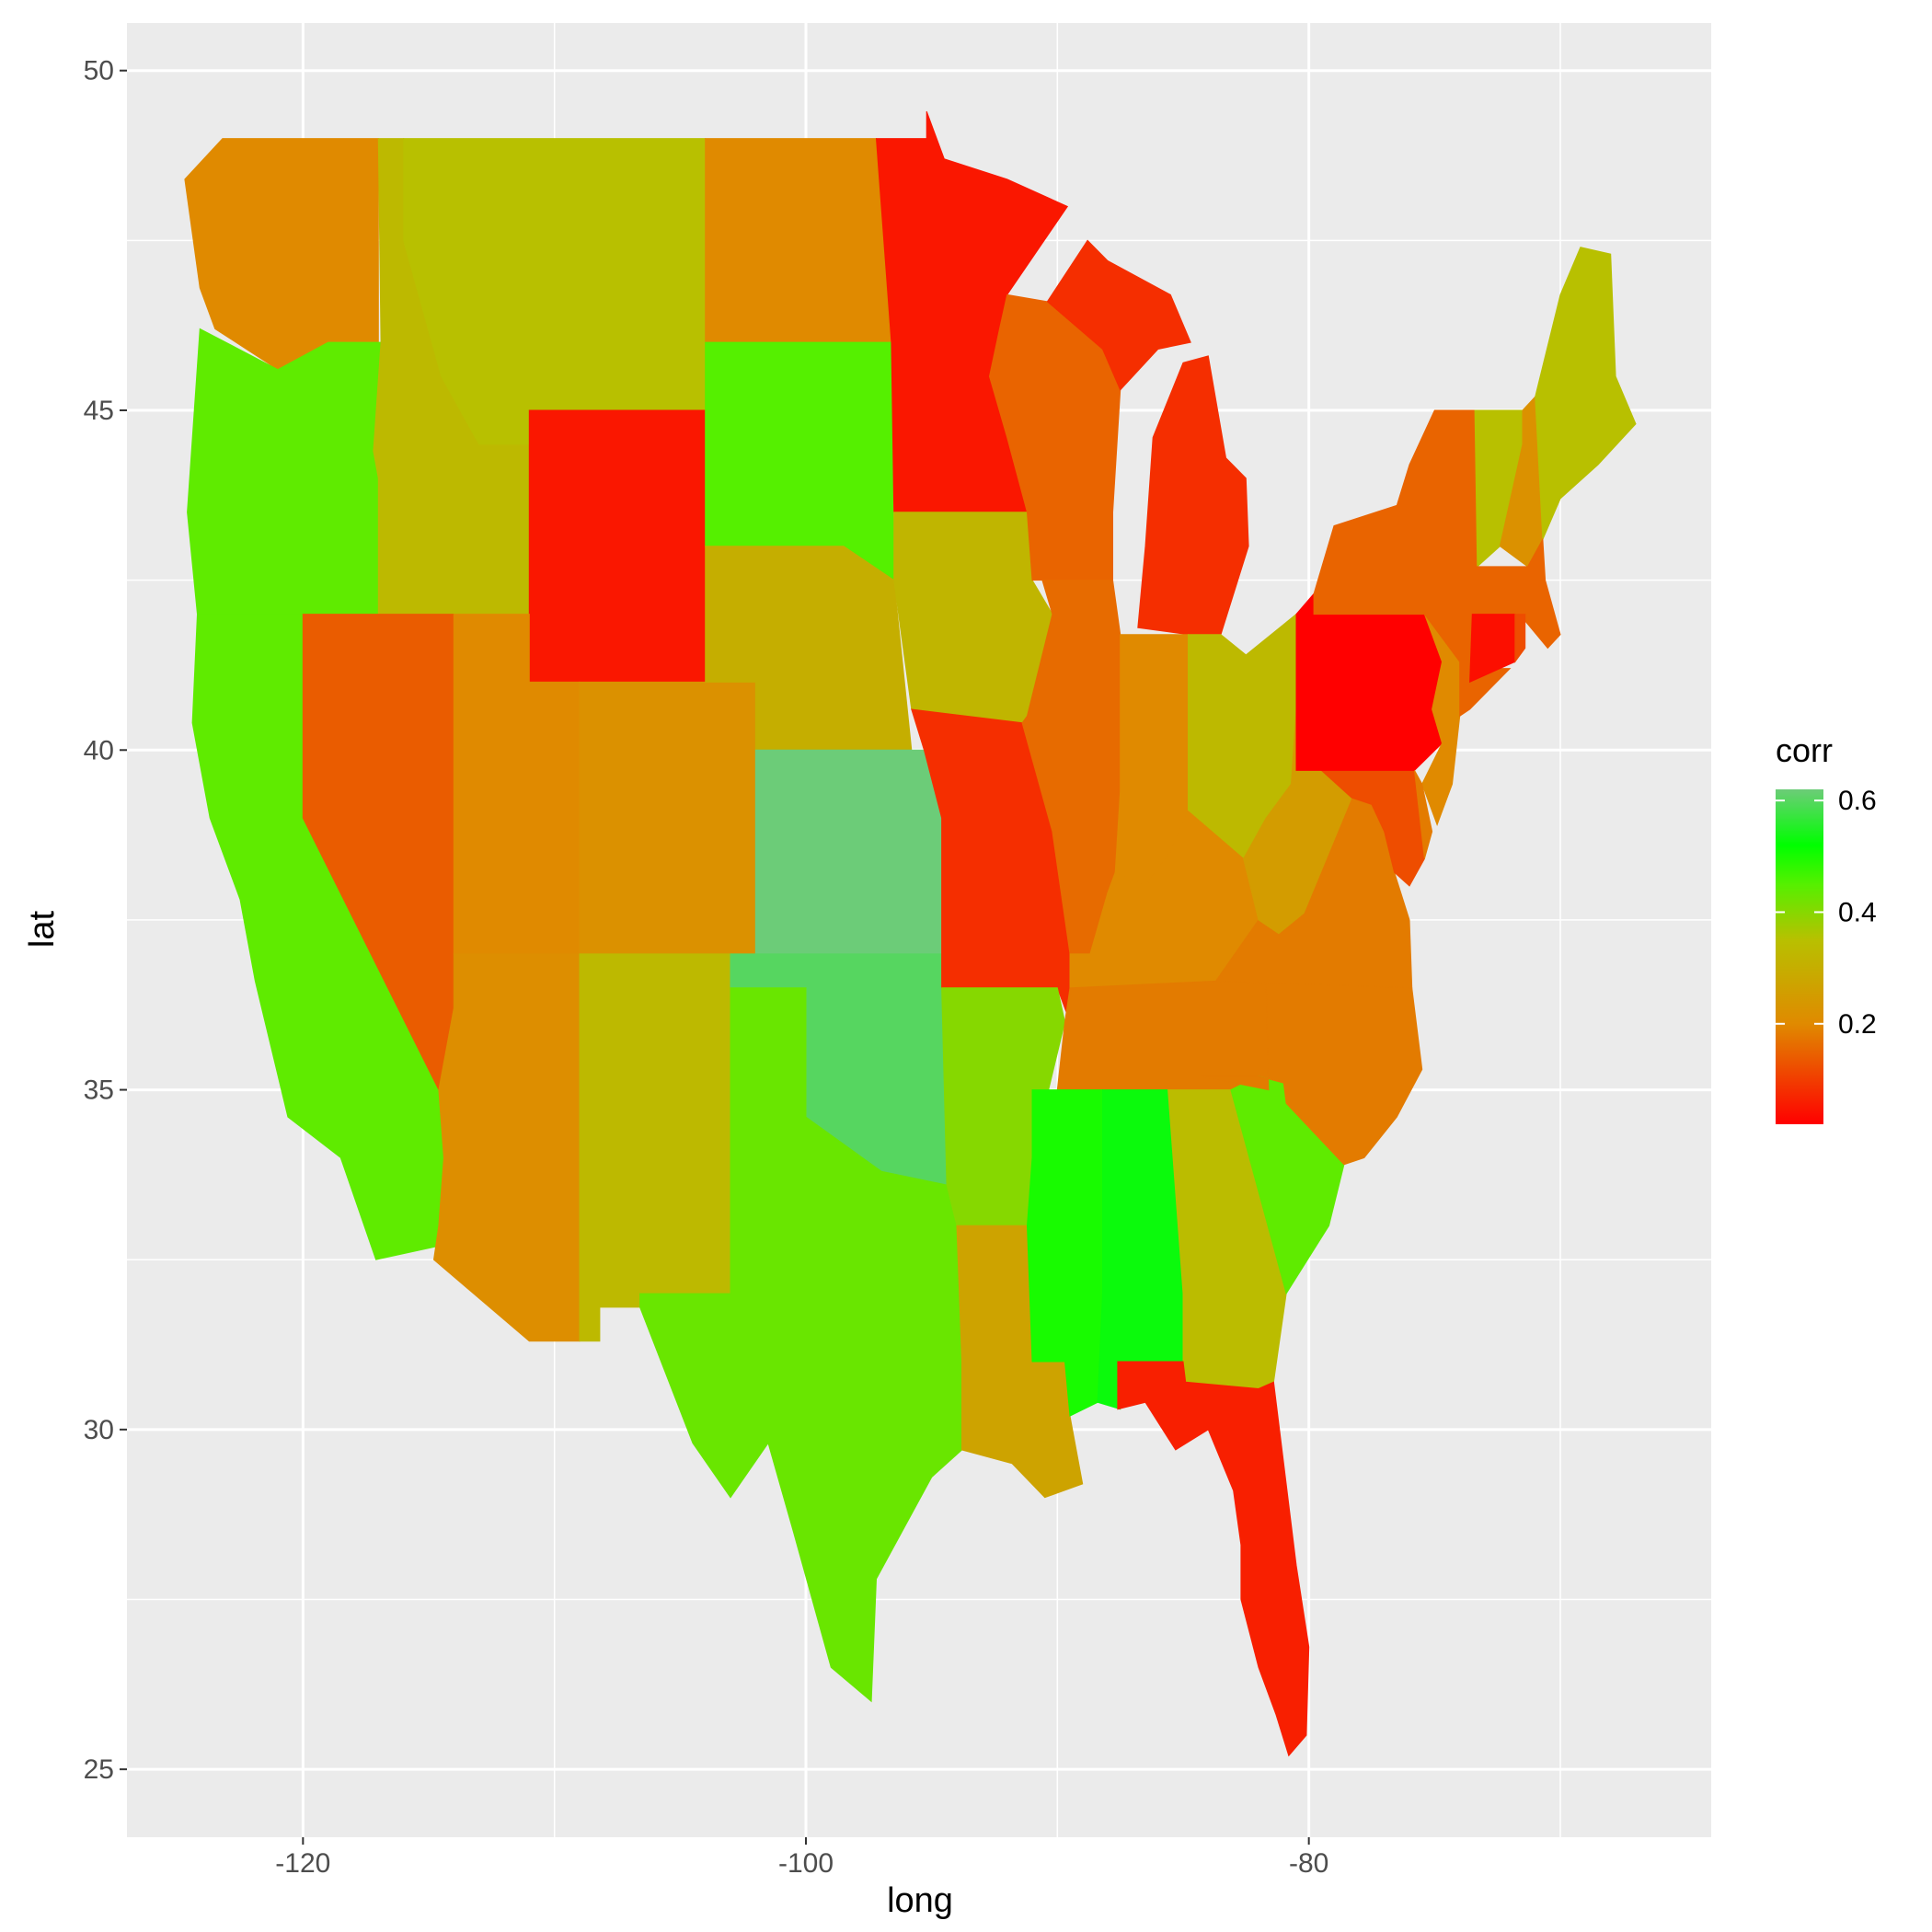 Image resolution: width=1932 pixels, height=1932 pixels. What do you see at coordinates (1118, 315) in the screenshot?
I see `state-michigan` at bounding box center [1118, 315].